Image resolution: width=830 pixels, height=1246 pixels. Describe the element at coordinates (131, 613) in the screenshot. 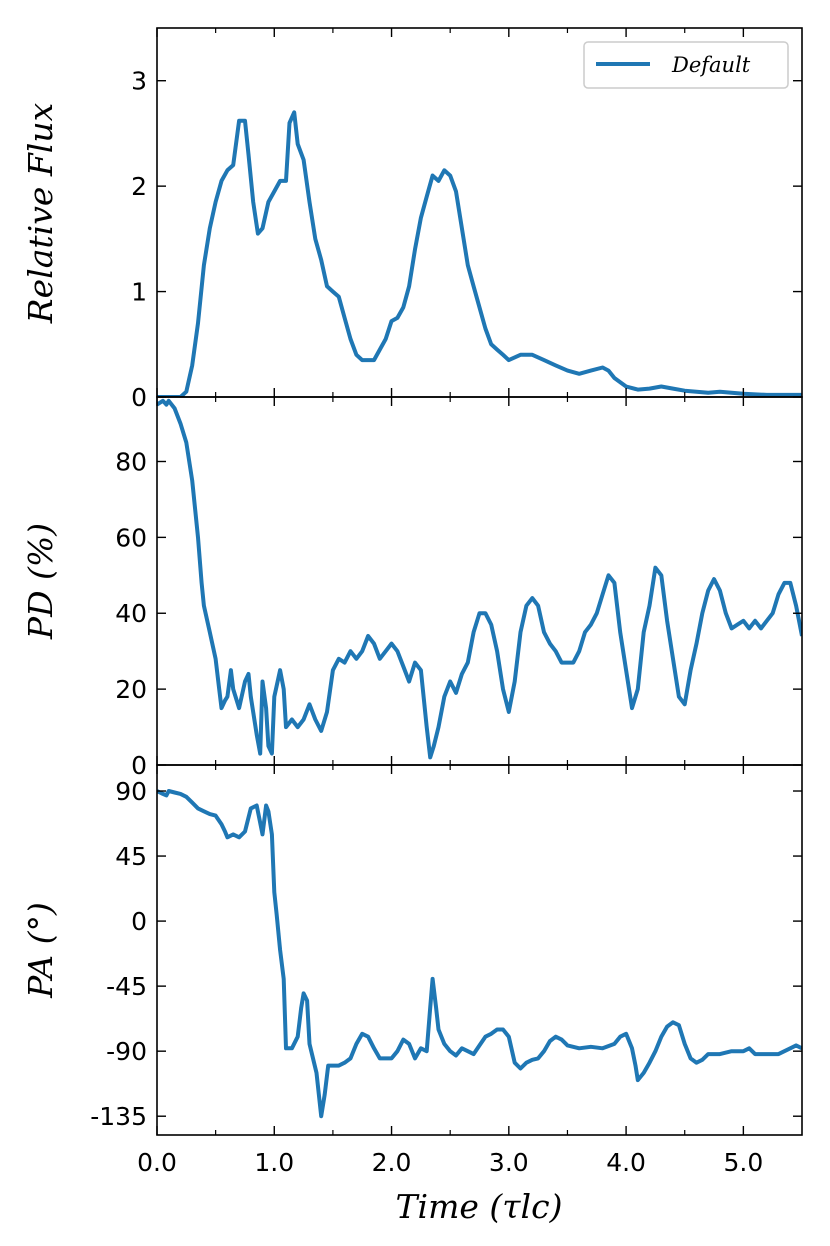

I see `pd-ytick-label: 40` at that location.